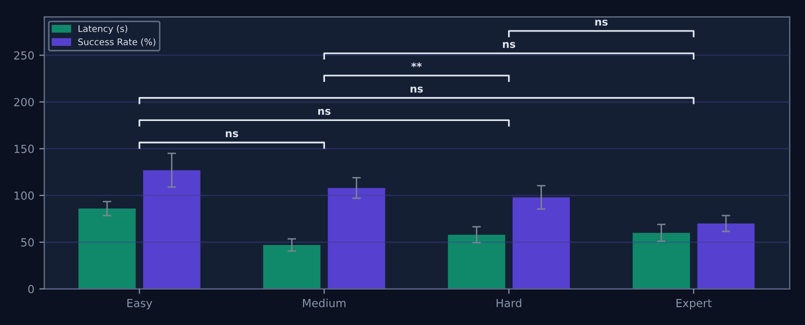 This screenshot has height=325, width=805. Describe the element at coordinates (103, 29) in the screenshot. I see `legend-label: Latency (s)` at that location.